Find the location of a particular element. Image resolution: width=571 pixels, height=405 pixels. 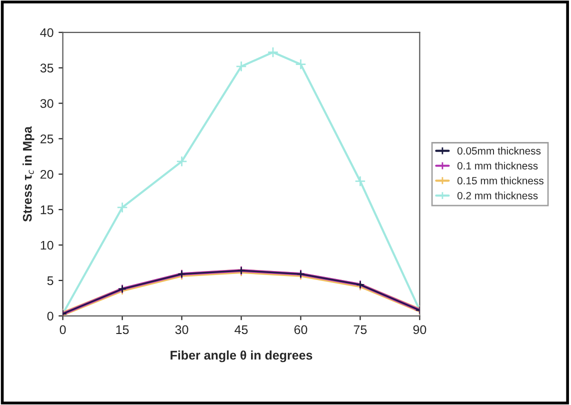

y-tick-label: 0 is located at coordinates (50, 316).